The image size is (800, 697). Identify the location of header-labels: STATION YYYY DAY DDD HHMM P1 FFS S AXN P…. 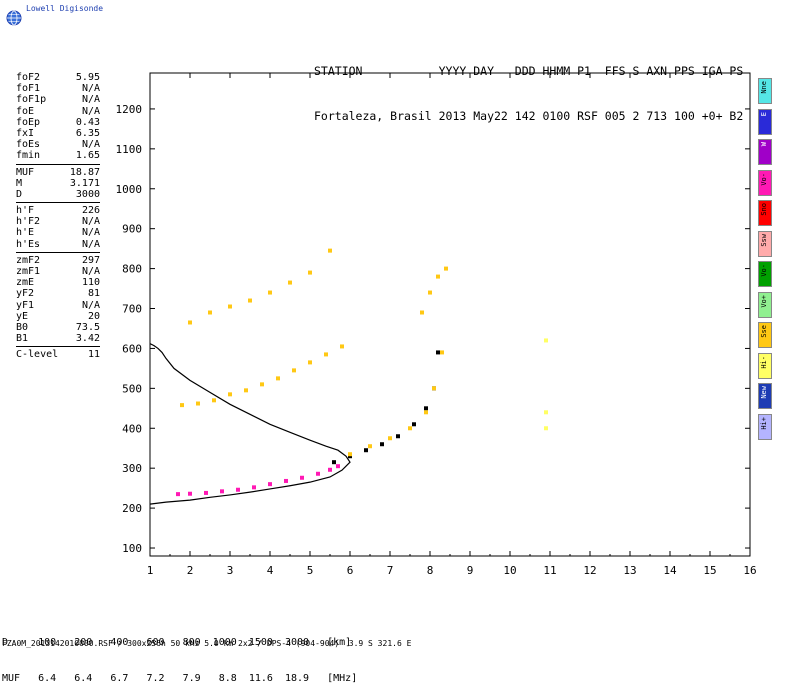
(529, 71).